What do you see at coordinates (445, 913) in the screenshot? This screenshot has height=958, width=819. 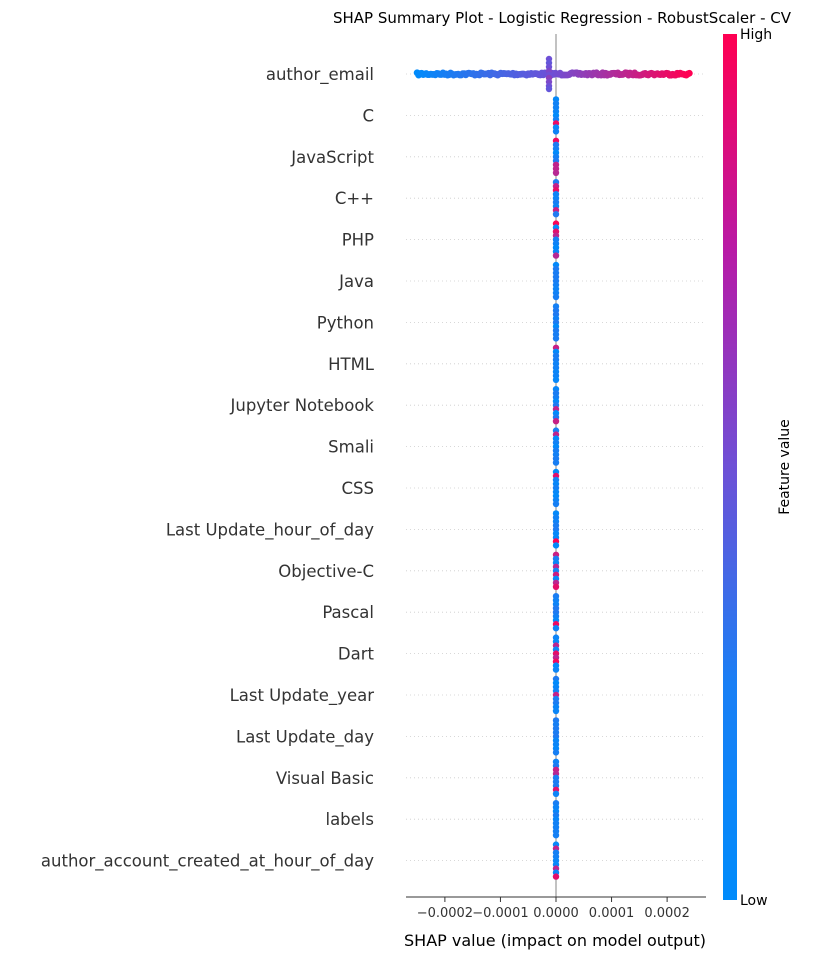 I see `x-tick-label: −0.0002` at bounding box center [445, 913].